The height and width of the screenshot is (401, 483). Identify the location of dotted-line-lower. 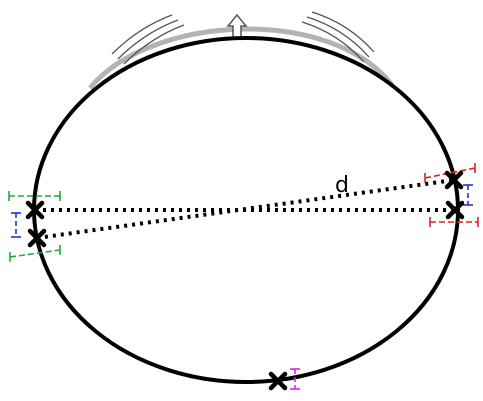
(245, 209).